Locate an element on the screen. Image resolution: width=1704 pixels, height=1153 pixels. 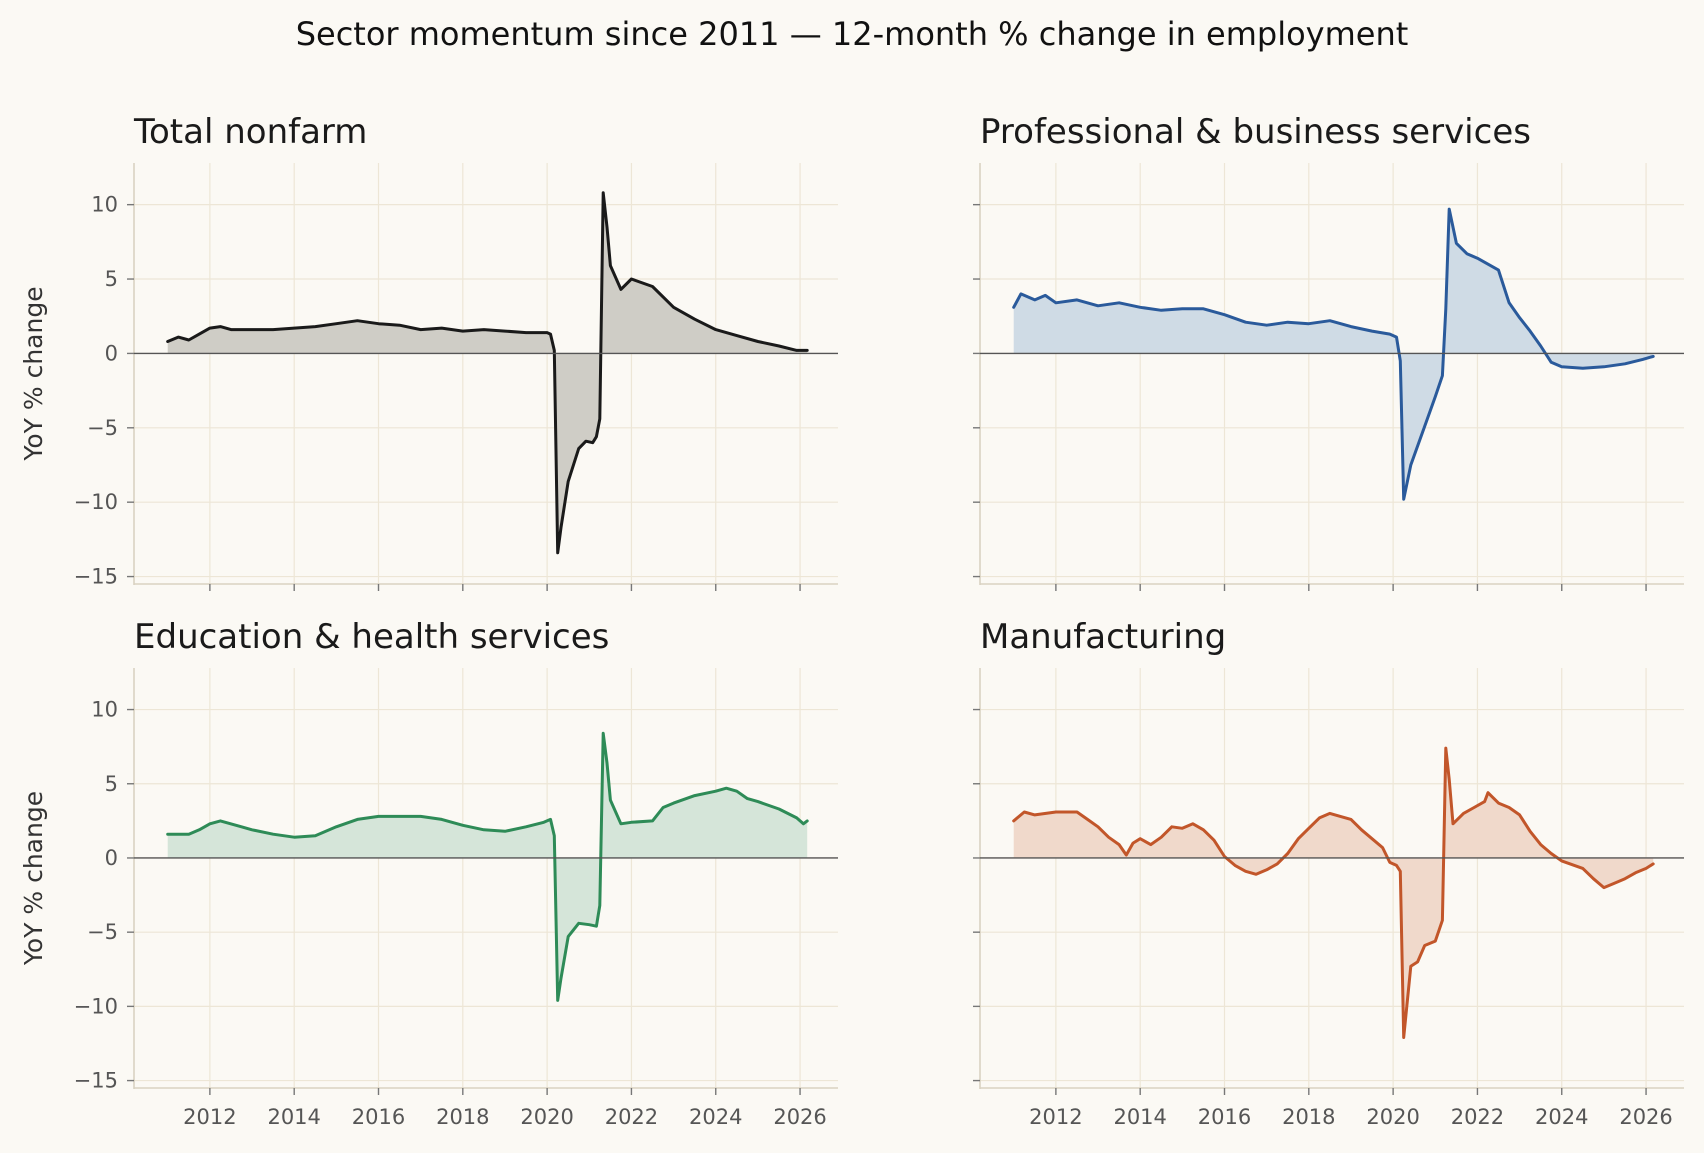
ticks is located at coordinates (1310, 397).